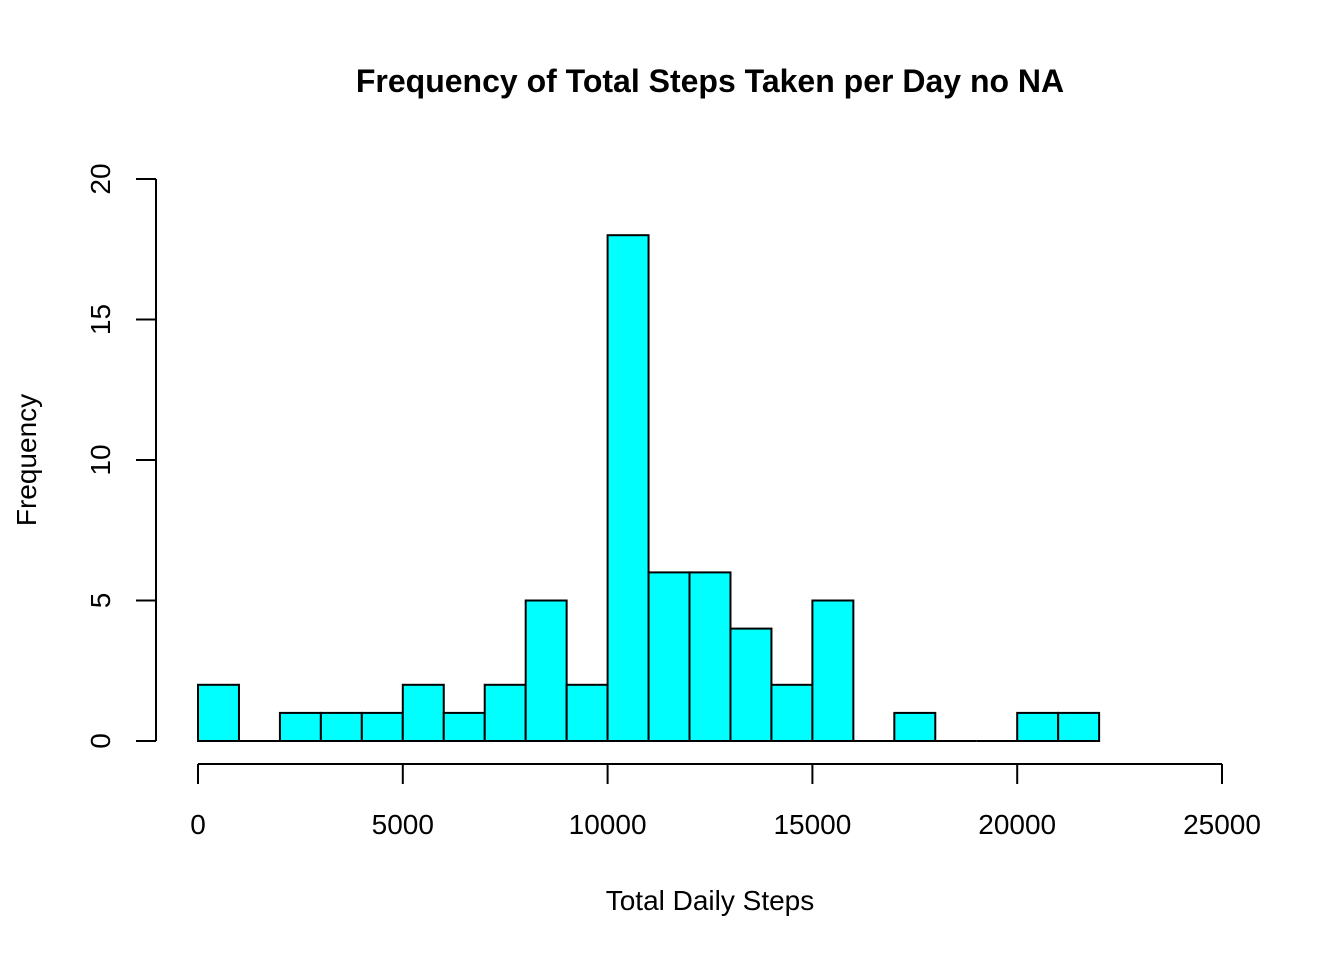 The height and width of the screenshot is (960, 1344). I want to click on y-axis: 0 5 10 15 20, so click(121, 456).